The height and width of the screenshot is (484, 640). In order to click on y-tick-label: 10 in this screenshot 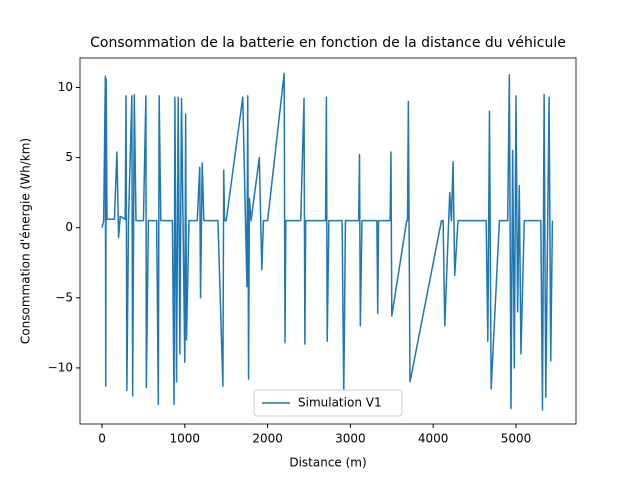, I will do `click(65, 87)`.